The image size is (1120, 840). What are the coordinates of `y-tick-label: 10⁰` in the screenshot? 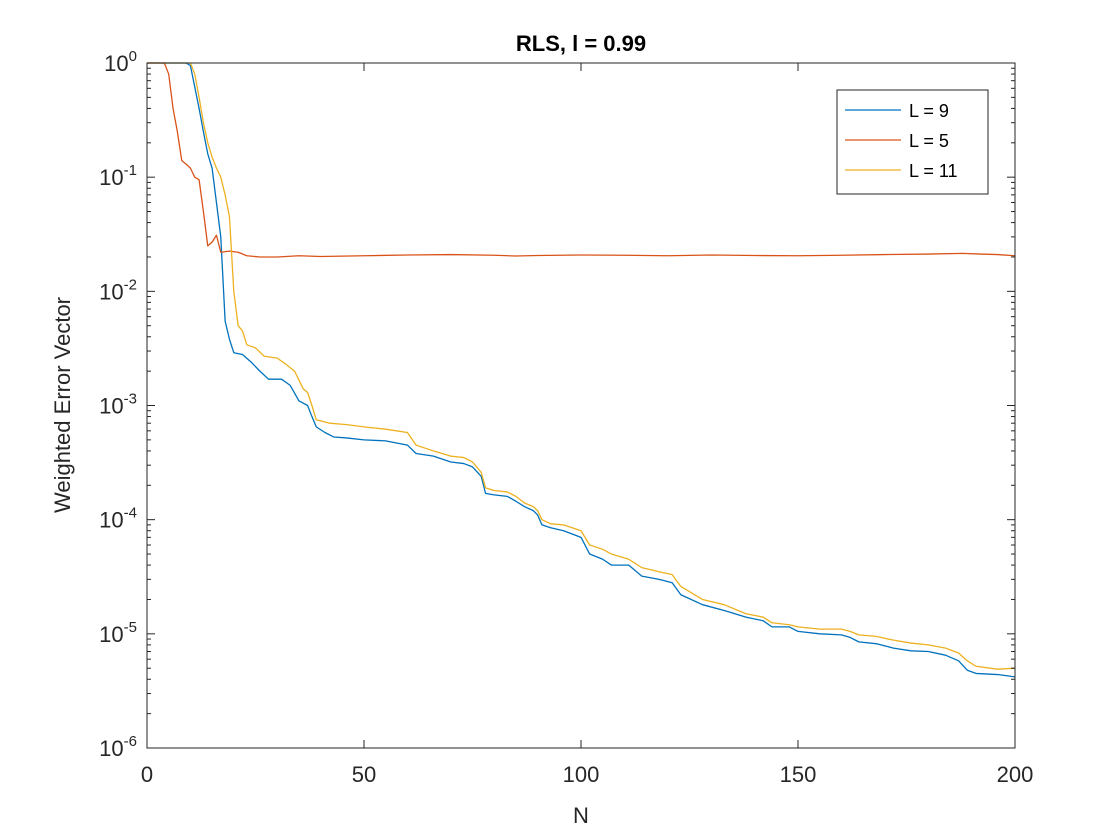 It's located at (120, 62).